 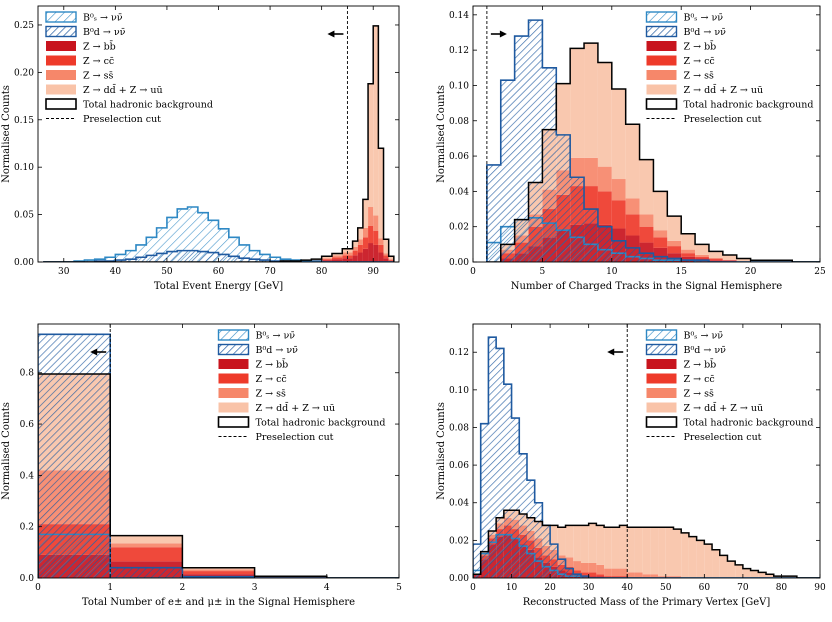 What do you see at coordinates (271, 394) in the screenshot?
I see `legend-label-ss: Z → ss̄` at bounding box center [271, 394].